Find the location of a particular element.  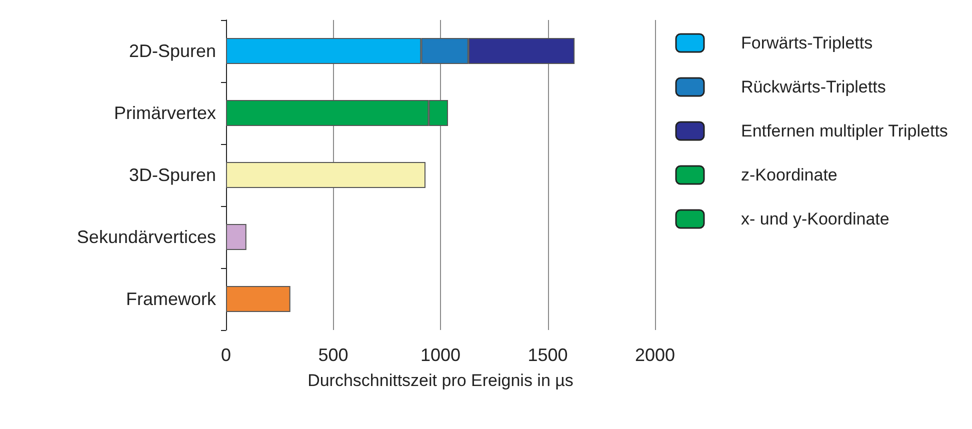

x-tick-label: 1000 is located at coordinates (440, 355).